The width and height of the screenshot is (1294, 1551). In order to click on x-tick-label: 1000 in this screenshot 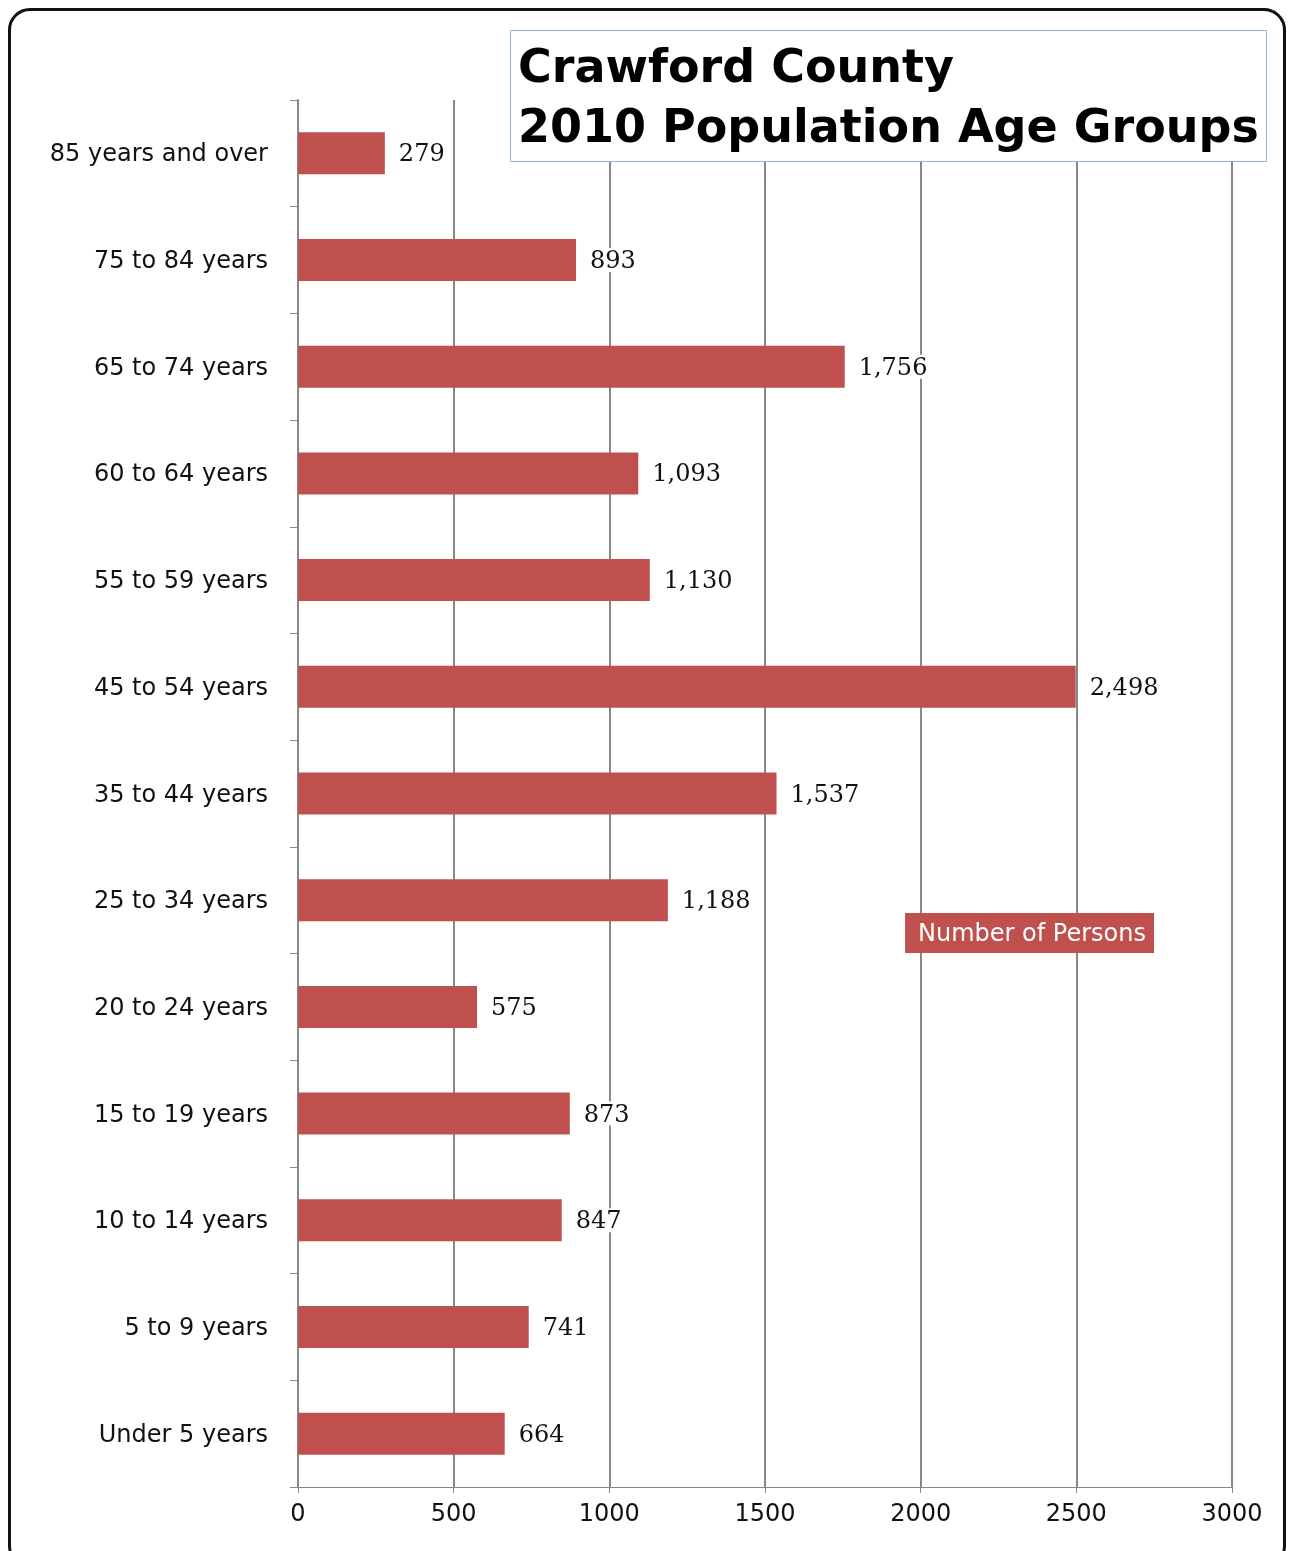, I will do `click(609, 1513)`.